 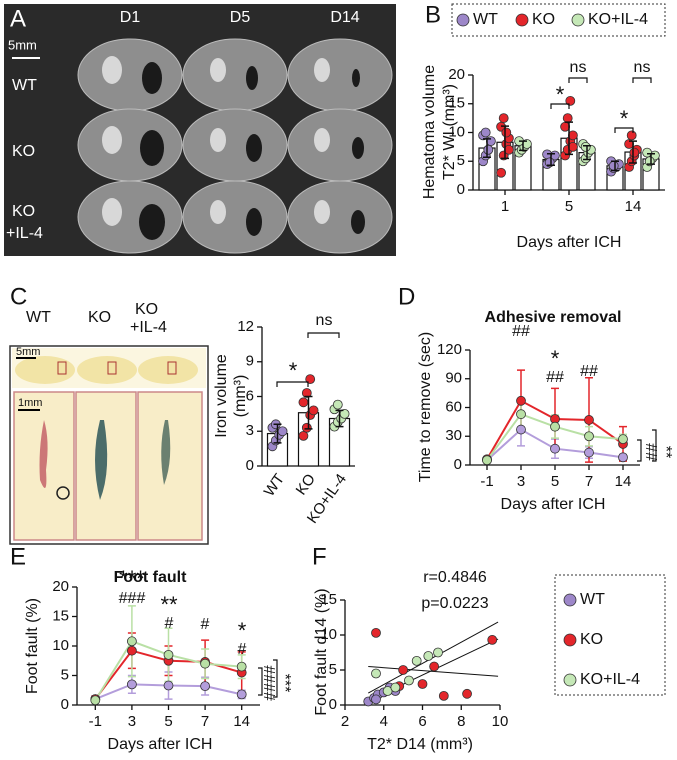 What do you see at coordinates (23, 151) in the screenshot?
I see `row-label: KO` at bounding box center [23, 151].